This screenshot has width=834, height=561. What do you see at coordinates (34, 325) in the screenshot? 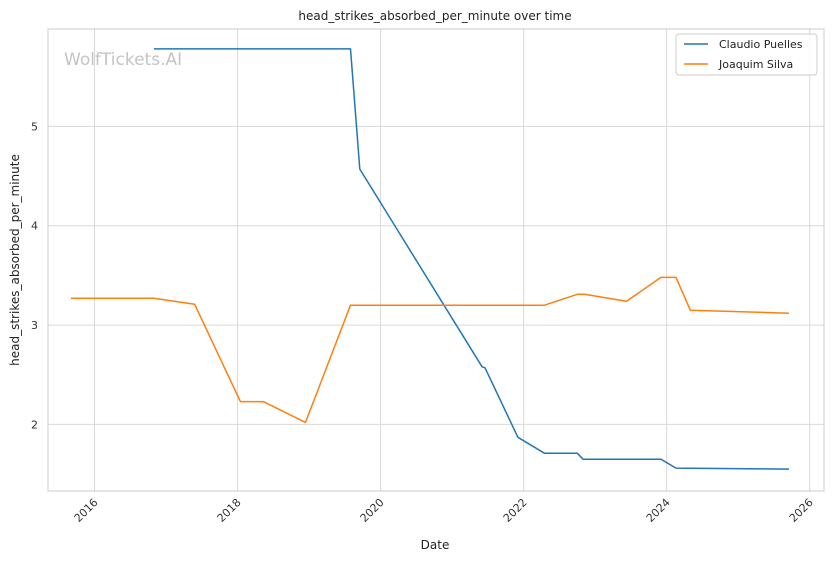
I see `y-tick-label: 3` at bounding box center [34, 325].